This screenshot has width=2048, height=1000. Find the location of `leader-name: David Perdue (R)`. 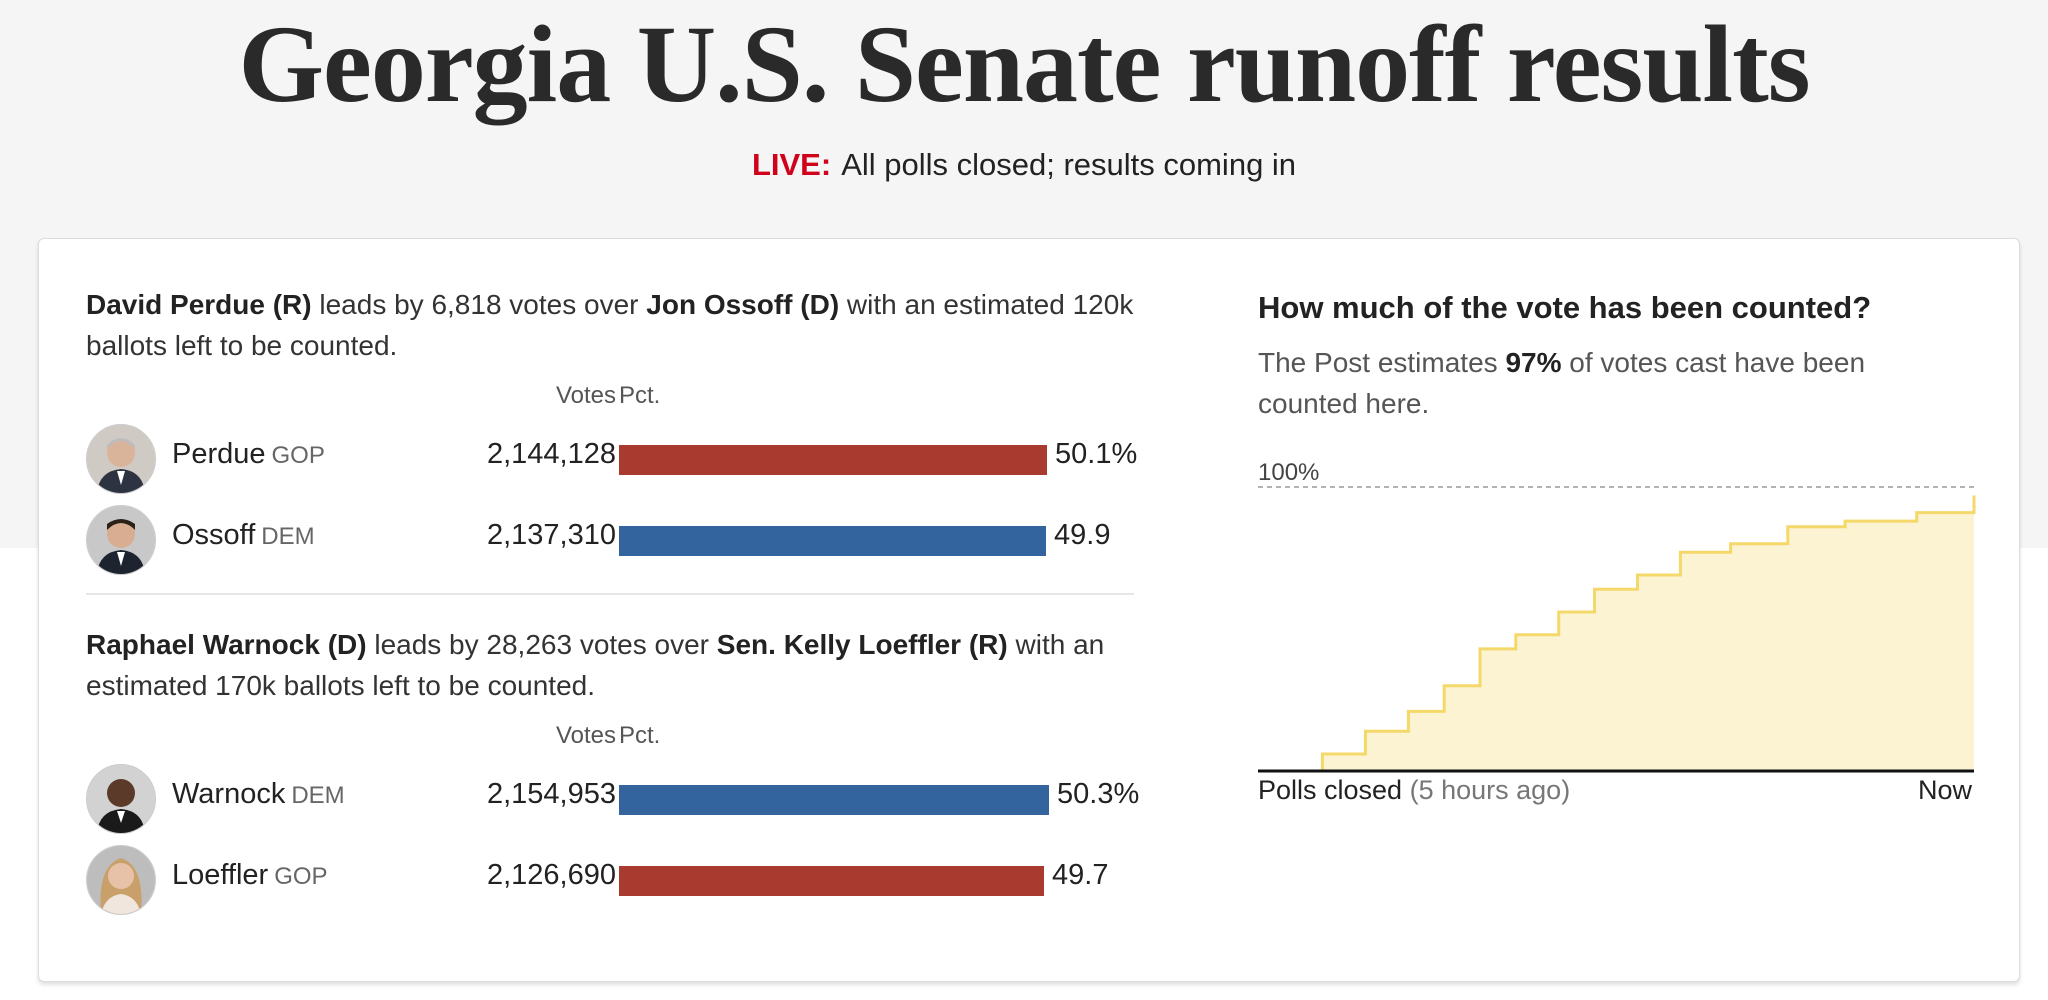

leader-name: David Perdue (R) is located at coordinates (199, 304).